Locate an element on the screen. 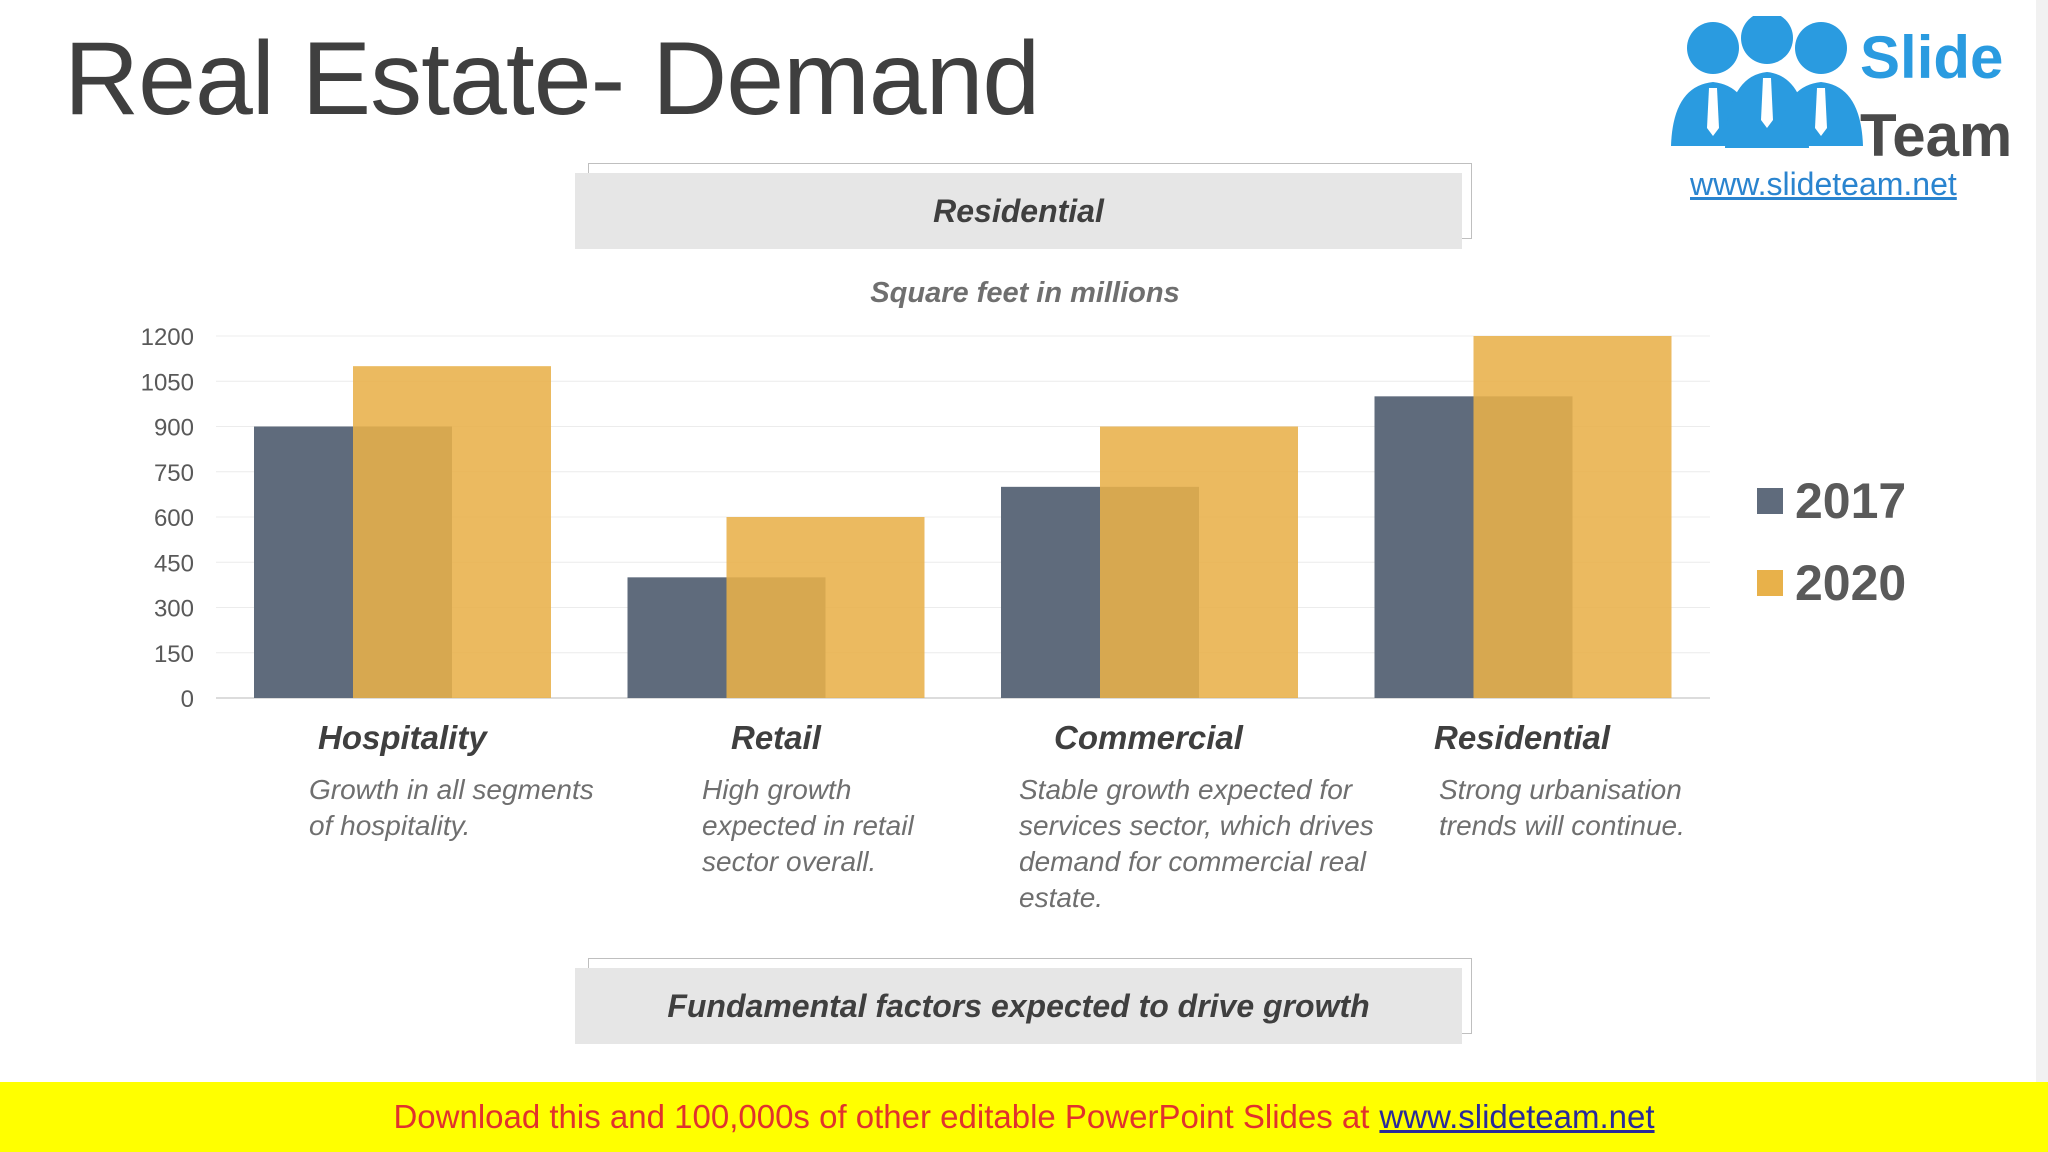 This screenshot has height=1152, width=2048. category-label-residential: Residential is located at coordinates (1522, 737).